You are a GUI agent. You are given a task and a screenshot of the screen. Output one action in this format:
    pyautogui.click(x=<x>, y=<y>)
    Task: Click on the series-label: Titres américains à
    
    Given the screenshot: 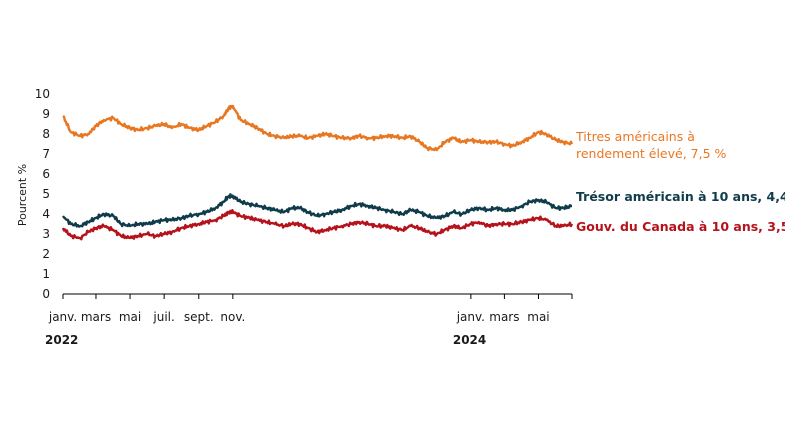 What is the action you would take?
    pyautogui.click(x=635, y=136)
    